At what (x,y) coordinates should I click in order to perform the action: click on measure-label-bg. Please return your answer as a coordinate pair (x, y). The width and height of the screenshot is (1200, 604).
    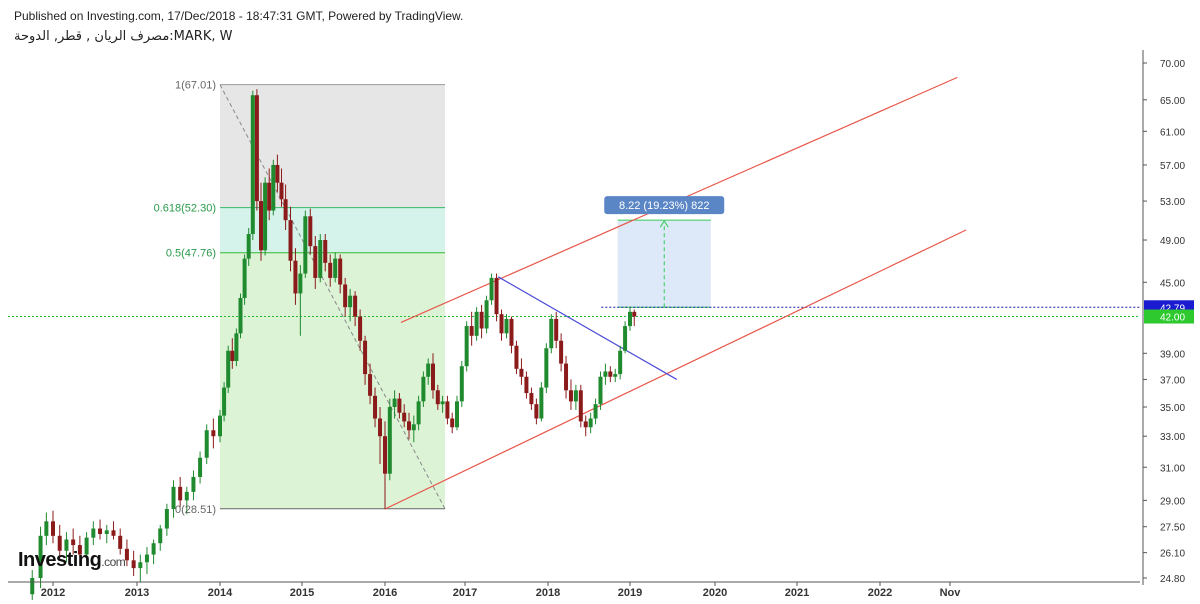
    Looking at the image, I should click on (664, 205).